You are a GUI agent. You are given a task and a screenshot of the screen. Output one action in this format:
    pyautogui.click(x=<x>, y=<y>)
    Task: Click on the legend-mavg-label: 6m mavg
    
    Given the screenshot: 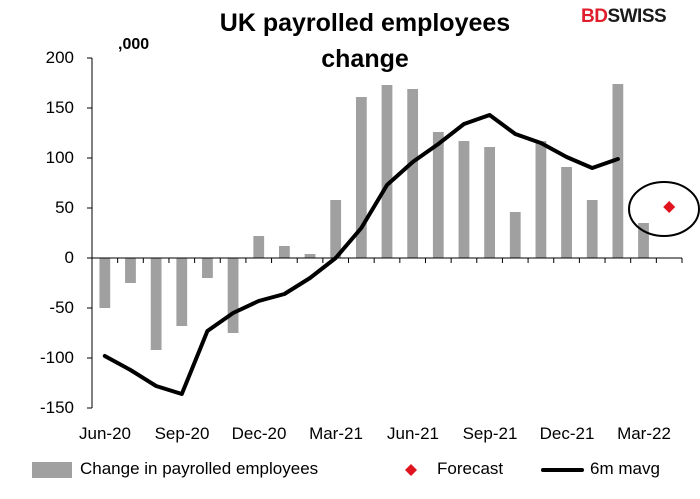 What is the action you would take?
    pyautogui.click(x=625, y=468)
    